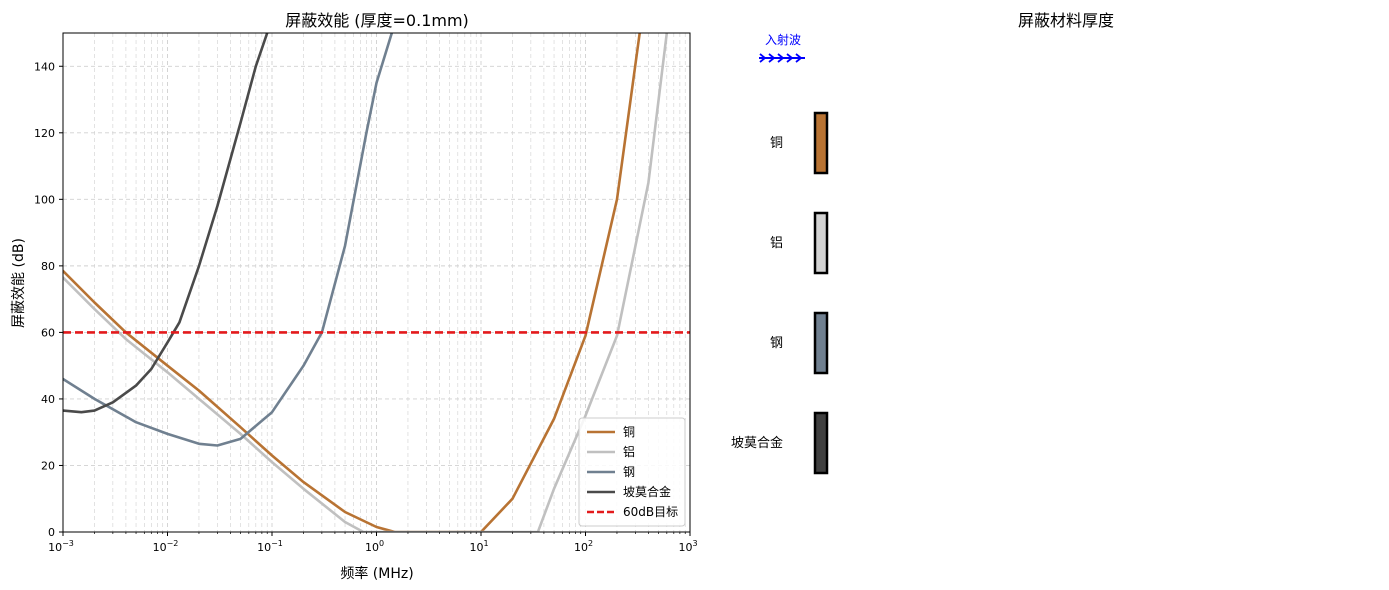 This screenshot has width=1389, height=590. Describe the element at coordinates (629, 472) in the screenshot. I see `legend-label: 钢` at that location.